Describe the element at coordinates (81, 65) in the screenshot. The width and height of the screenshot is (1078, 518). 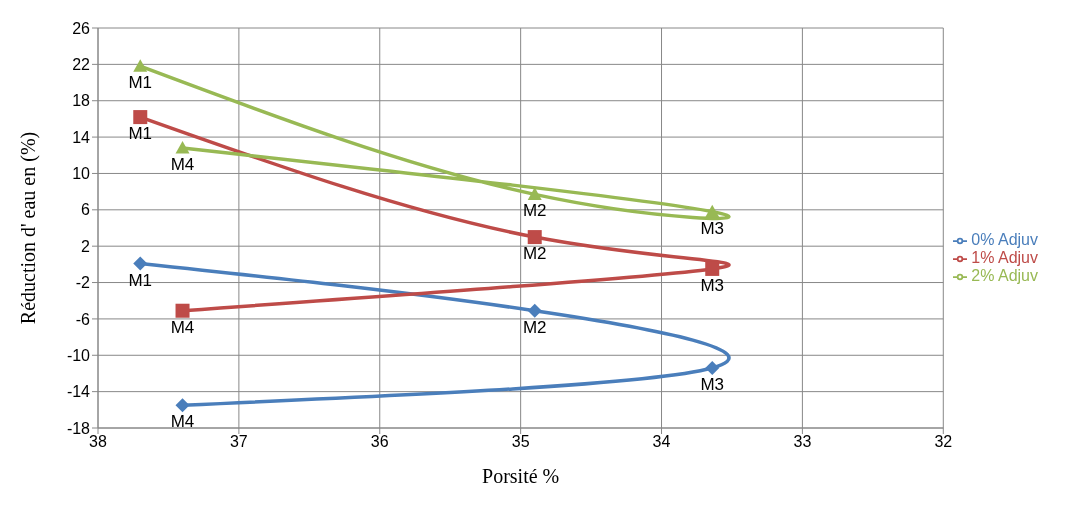
I see `y-tick-label: 22` at that location.